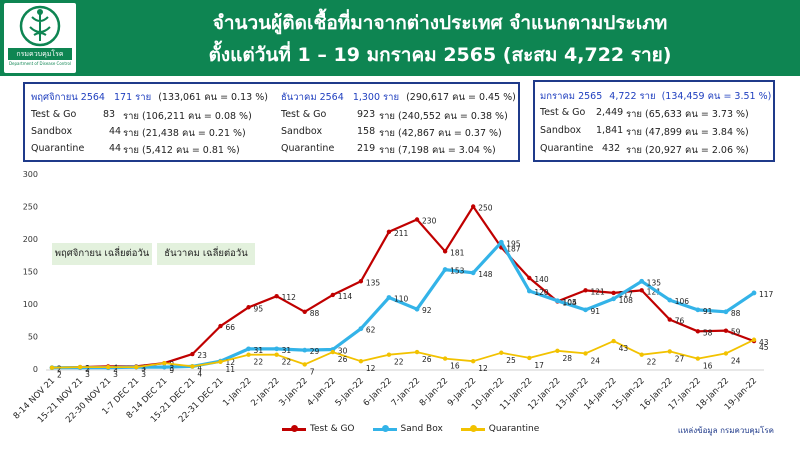  I want to click on x-tick-label: 5-Jan-22, so click(350, 392).